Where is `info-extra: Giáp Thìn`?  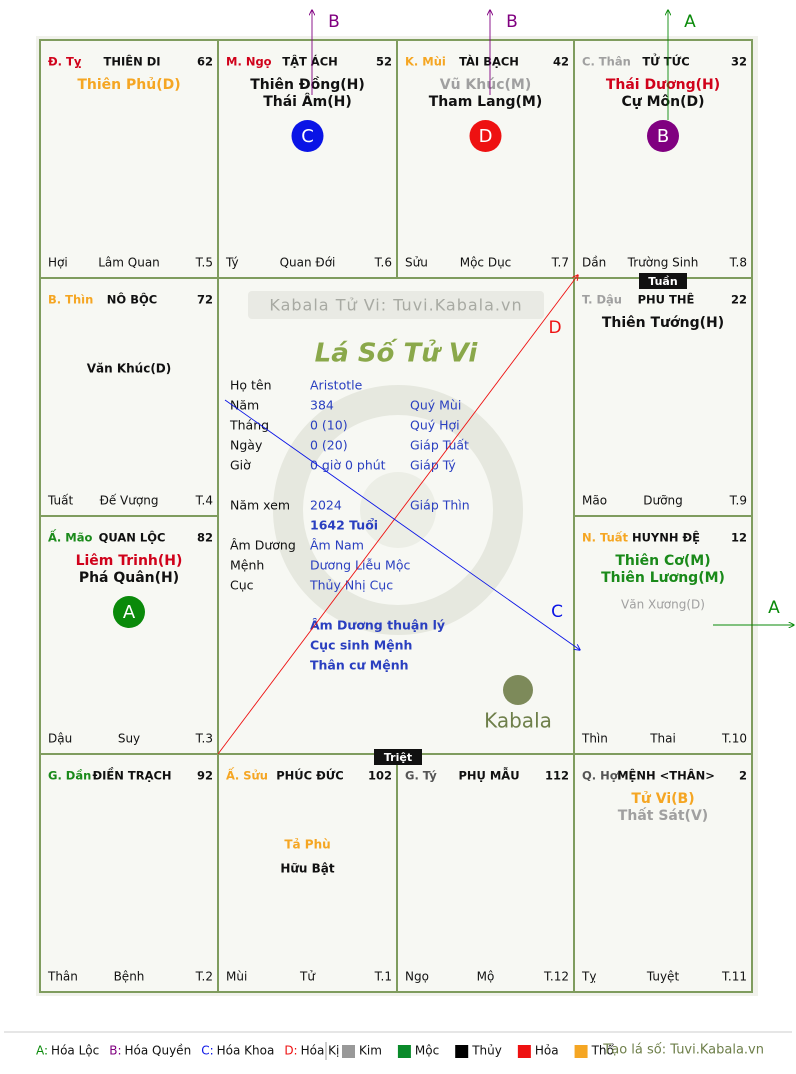 info-extra: Giáp Thìn is located at coordinates (440, 505).